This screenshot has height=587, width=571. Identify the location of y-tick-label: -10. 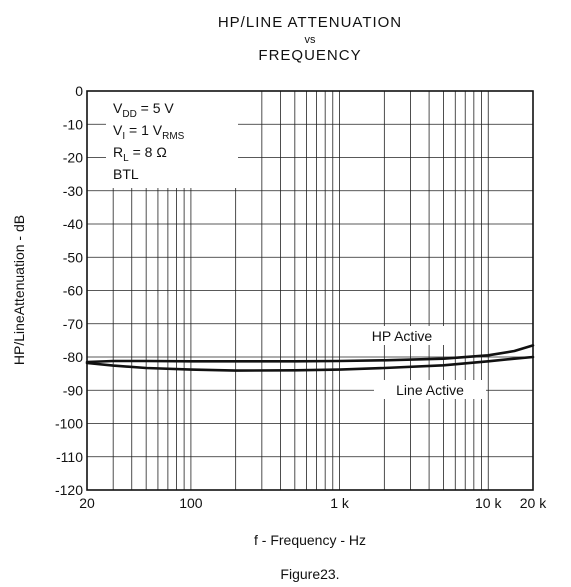
(73, 124).